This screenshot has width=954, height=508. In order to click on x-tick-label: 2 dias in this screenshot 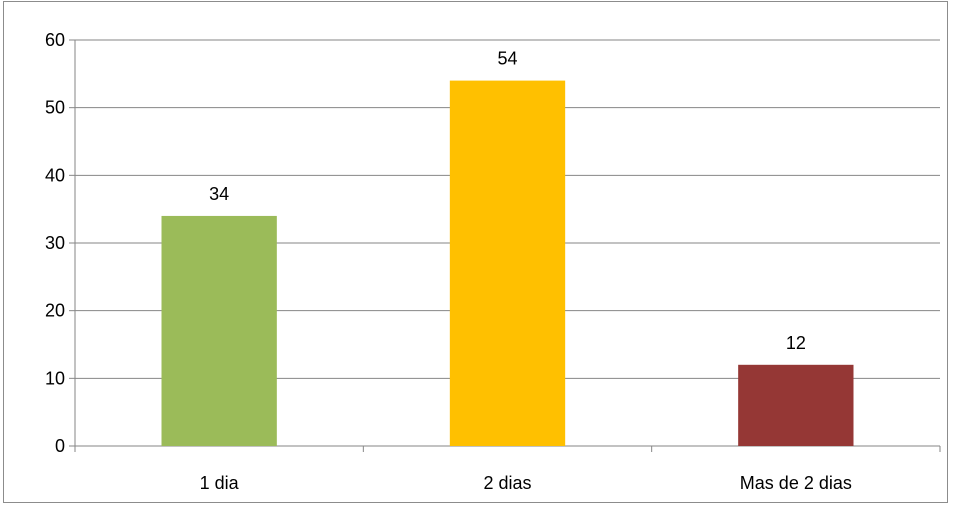, I will do `click(507, 483)`.